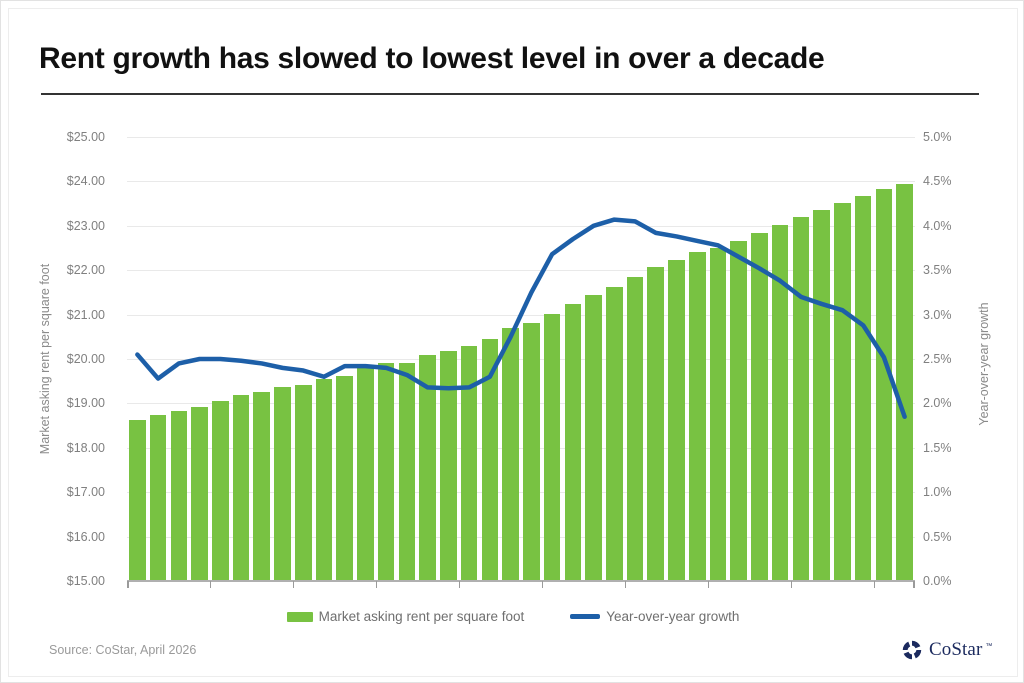  I want to click on costar-logo-text: CoStar, so click(956, 649).